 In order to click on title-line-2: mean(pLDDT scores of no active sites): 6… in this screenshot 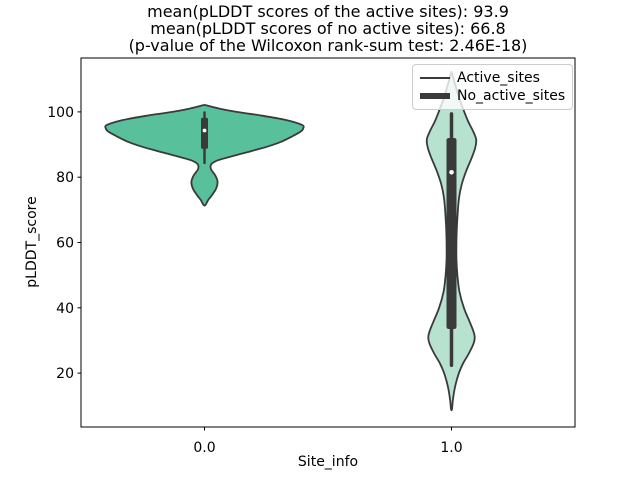, I will do `click(328, 28)`.